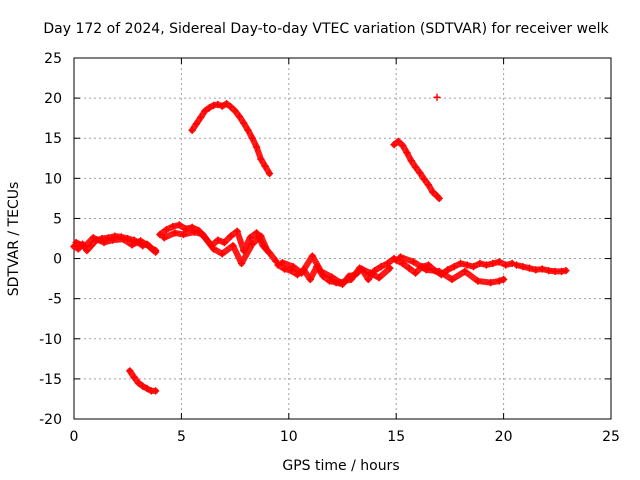 The image size is (640, 480). Describe the element at coordinates (53, 179) in the screenshot. I see `y-tick-label: 10` at that location.